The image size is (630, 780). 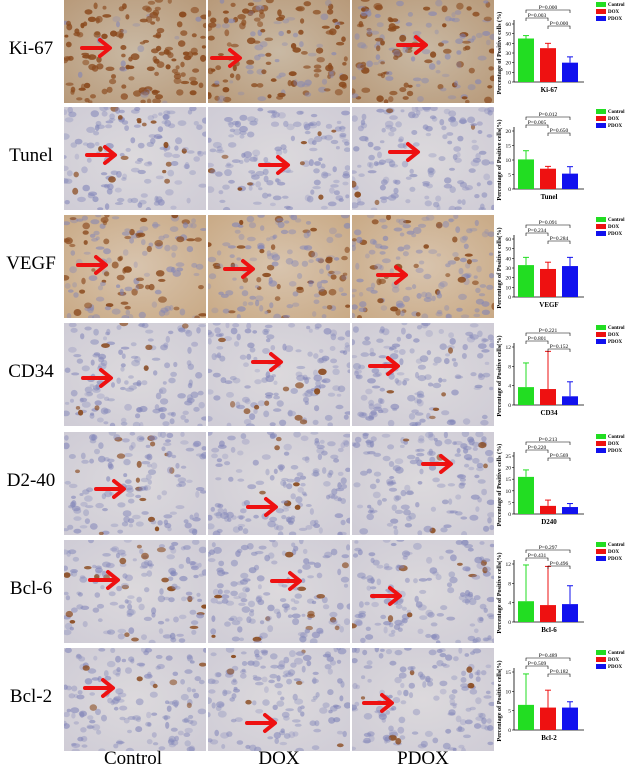 I want to click on micrograph-cd34-control, so click(x=135, y=374).